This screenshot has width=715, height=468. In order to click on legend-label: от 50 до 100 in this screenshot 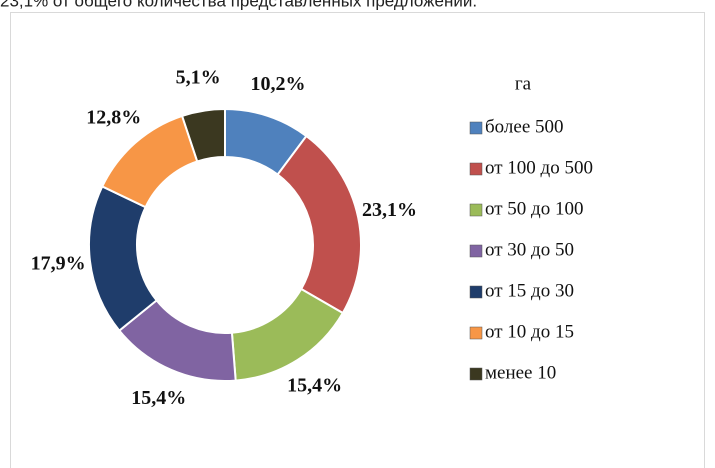, I will do `click(534, 208)`.